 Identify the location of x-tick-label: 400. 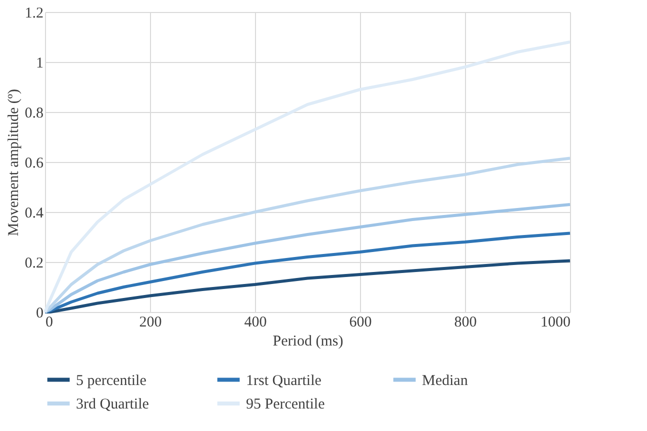
(255, 322).